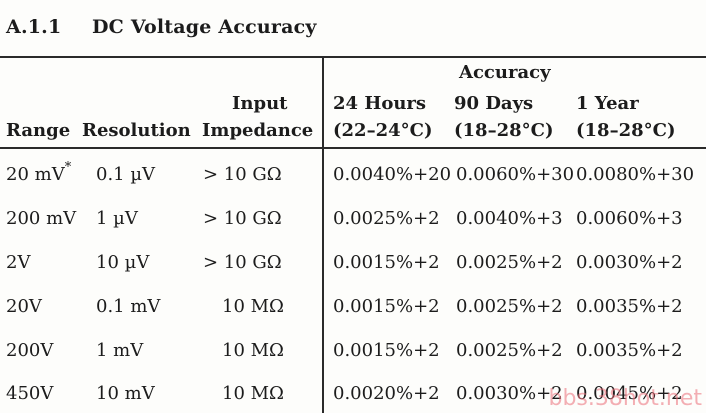  What do you see at coordinates (386, 393) in the screenshot?
I see `h24-cell: 0.0020%+2` at bounding box center [386, 393].